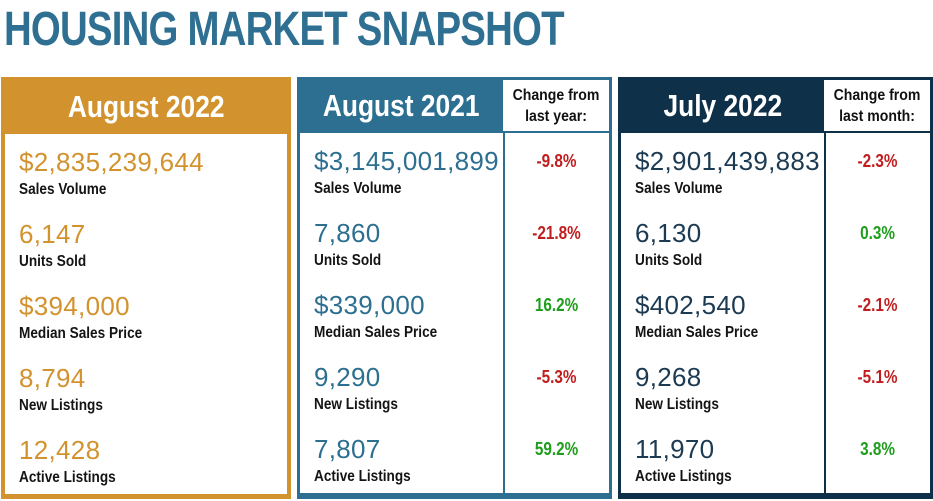 Image resolution: width=933 pixels, height=501 pixels. I want to click on change-cell: -5.3%, so click(556, 385).